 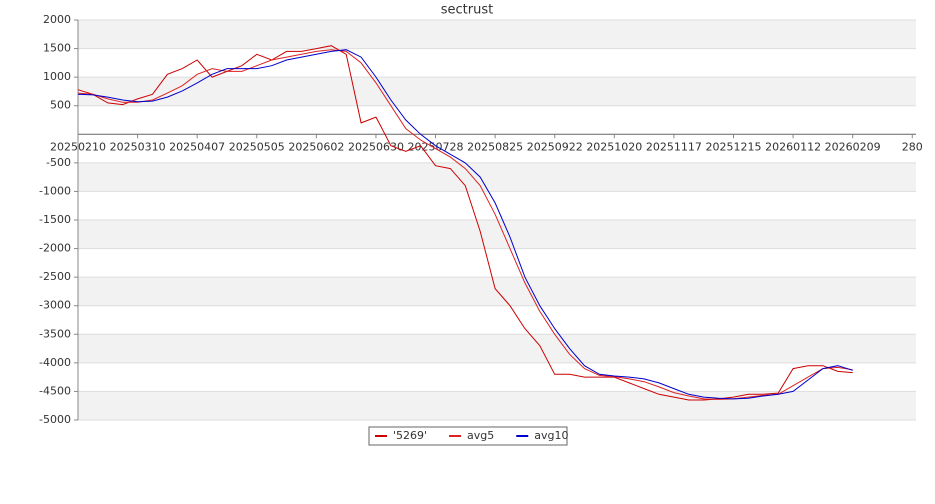 What do you see at coordinates (480, 435) in the screenshot?
I see `legend-label: avg5` at bounding box center [480, 435].